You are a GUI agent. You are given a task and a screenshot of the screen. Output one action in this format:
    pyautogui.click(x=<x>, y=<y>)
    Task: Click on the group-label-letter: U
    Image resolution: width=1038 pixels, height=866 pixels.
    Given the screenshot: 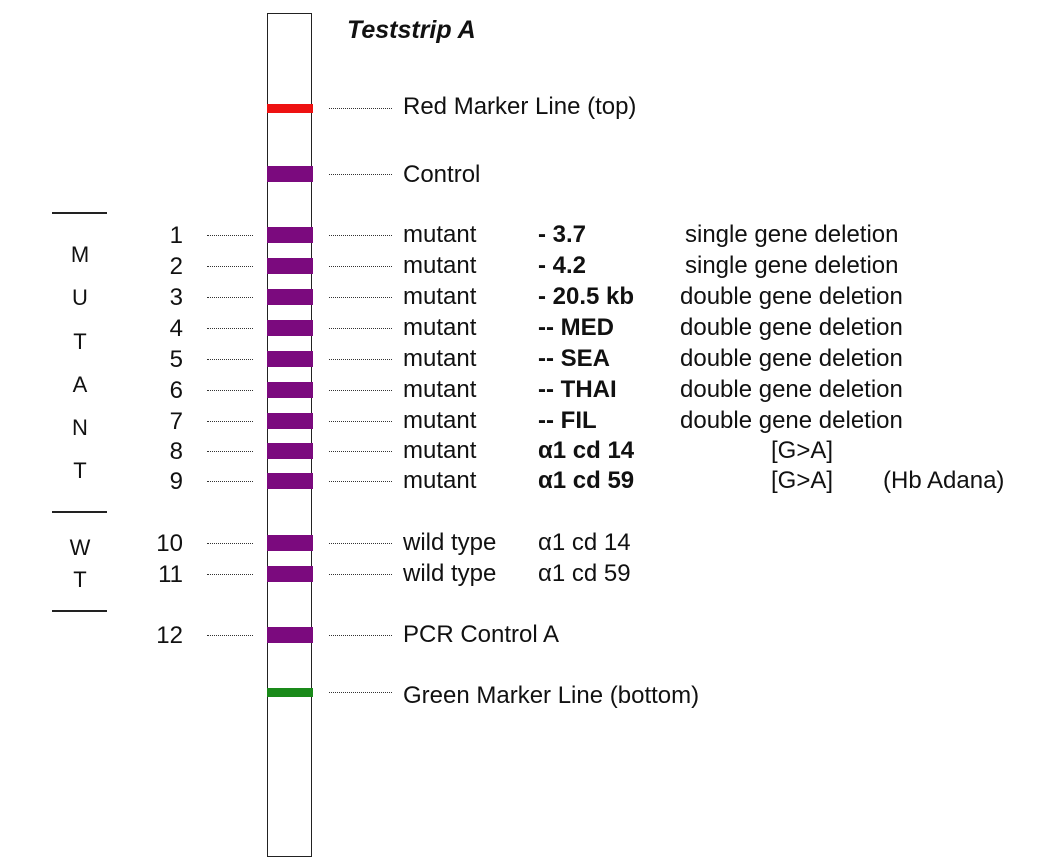 What is the action you would take?
    pyautogui.click(x=80, y=297)
    